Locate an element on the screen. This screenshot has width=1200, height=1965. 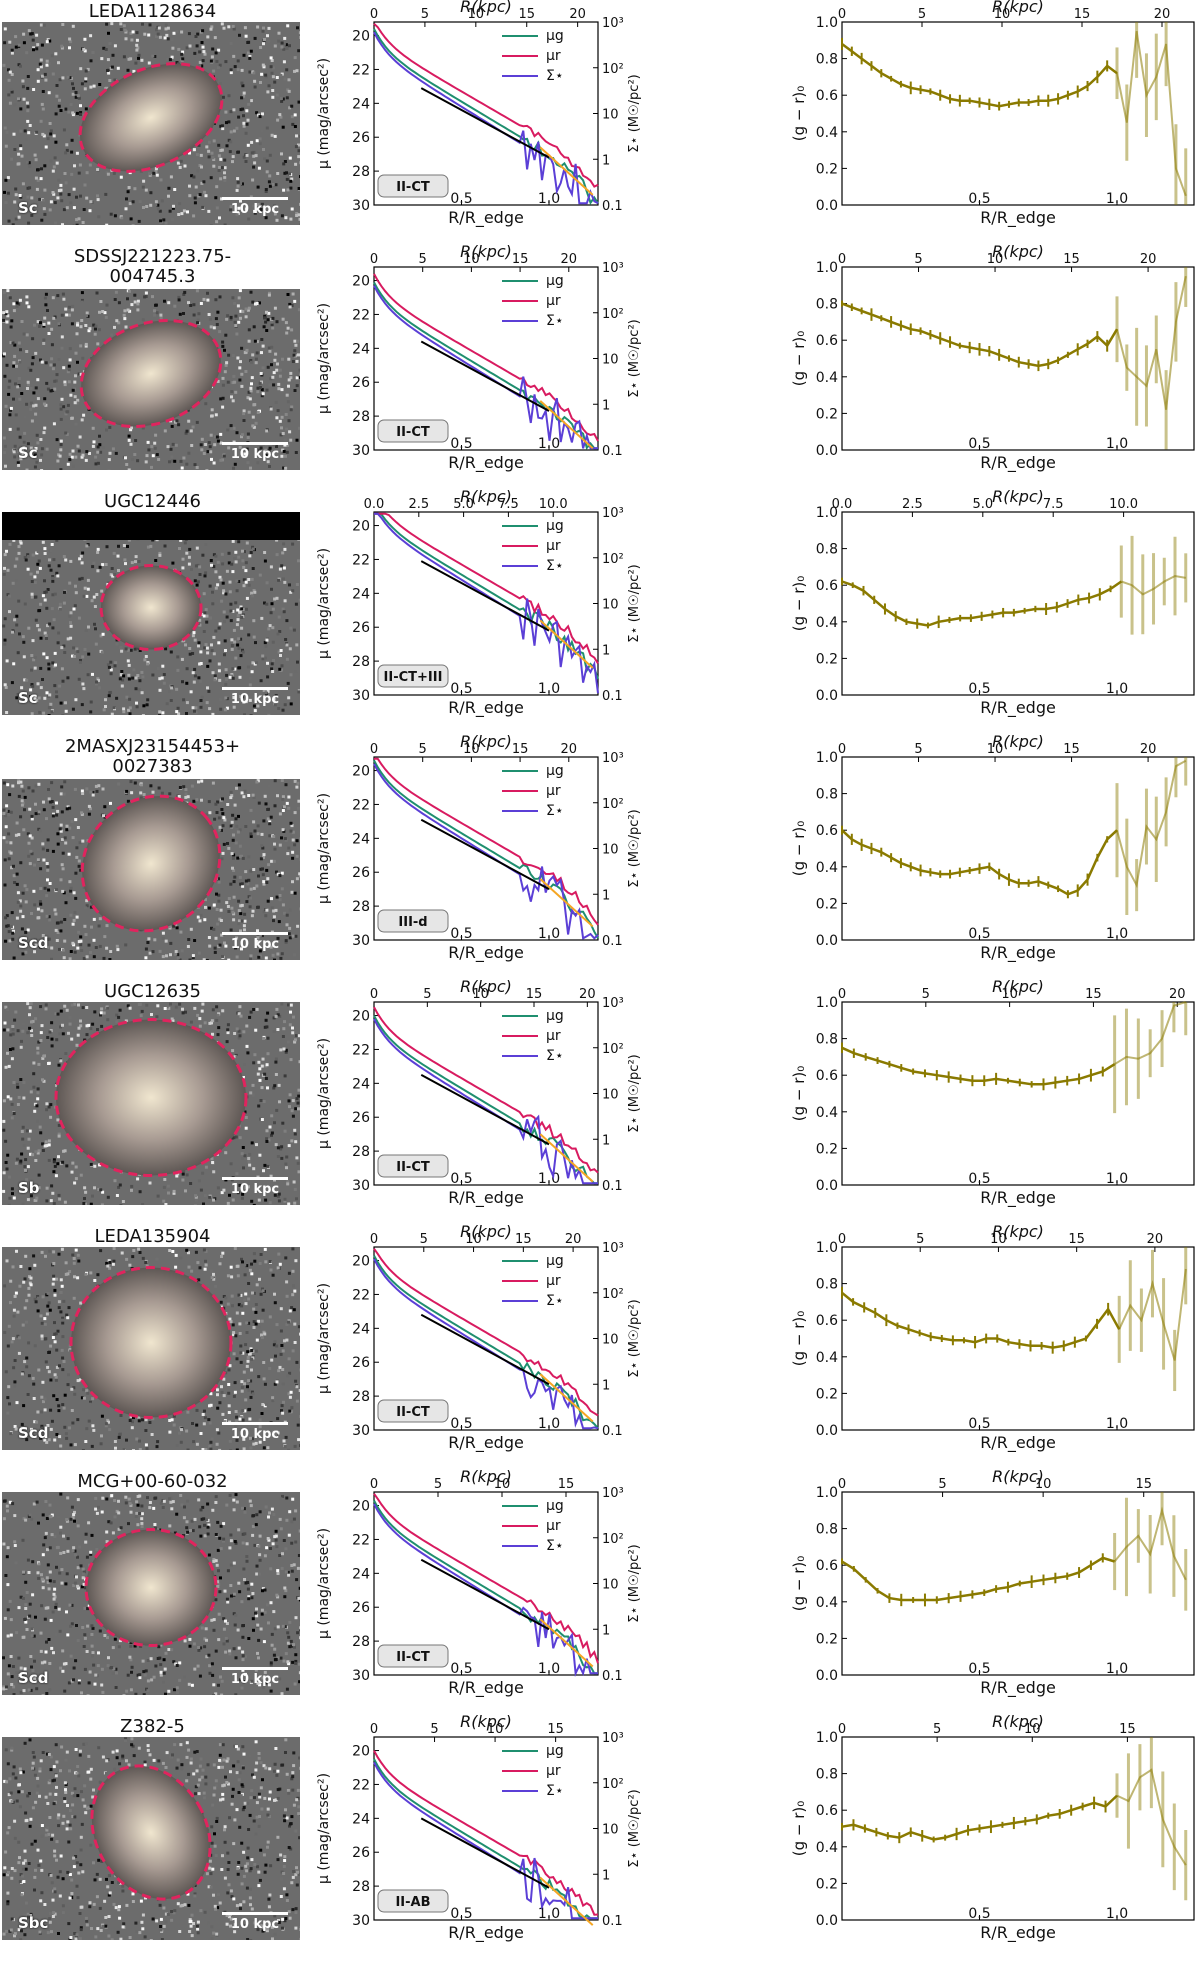
galaxy-image: Sc 10 kpc is located at coordinates (151, 379).